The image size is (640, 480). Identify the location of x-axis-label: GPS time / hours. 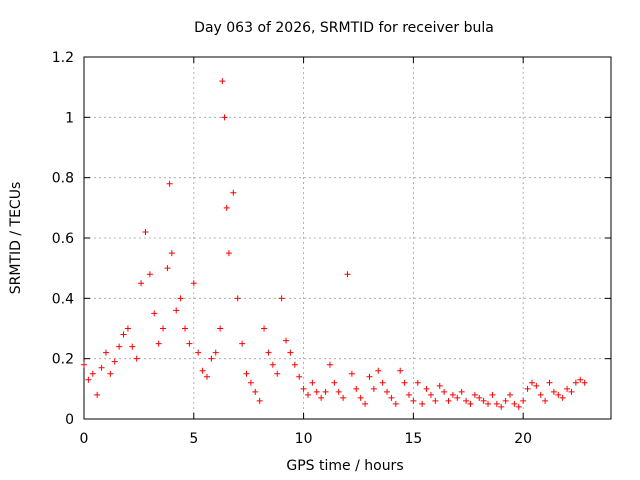
(344, 466).